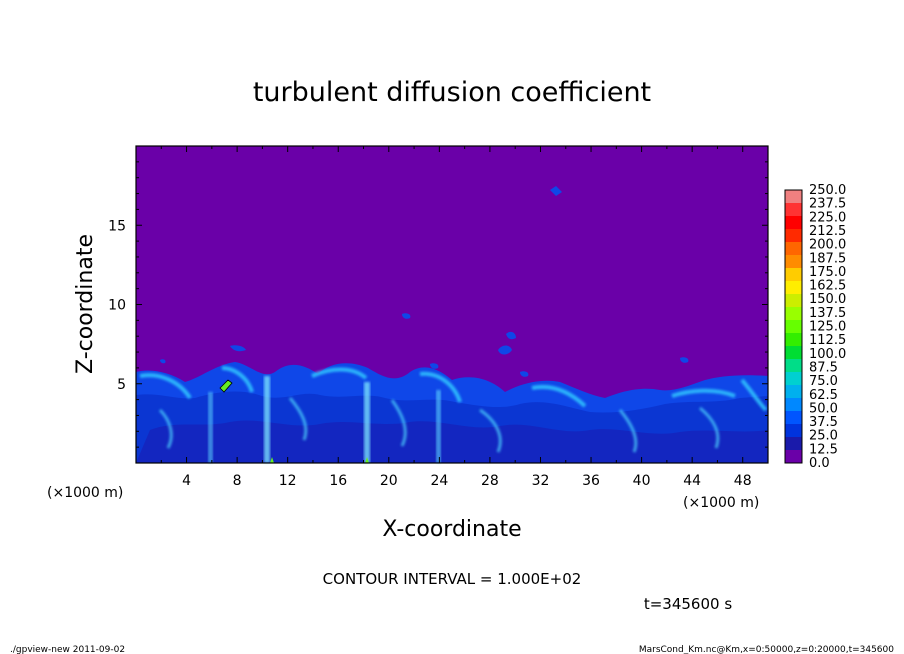 The height and width of the screenshot is (654, 904). Describe the element at coordinates (117, 306) in the screenshot. I see `y-tick-label: 10` at that location.